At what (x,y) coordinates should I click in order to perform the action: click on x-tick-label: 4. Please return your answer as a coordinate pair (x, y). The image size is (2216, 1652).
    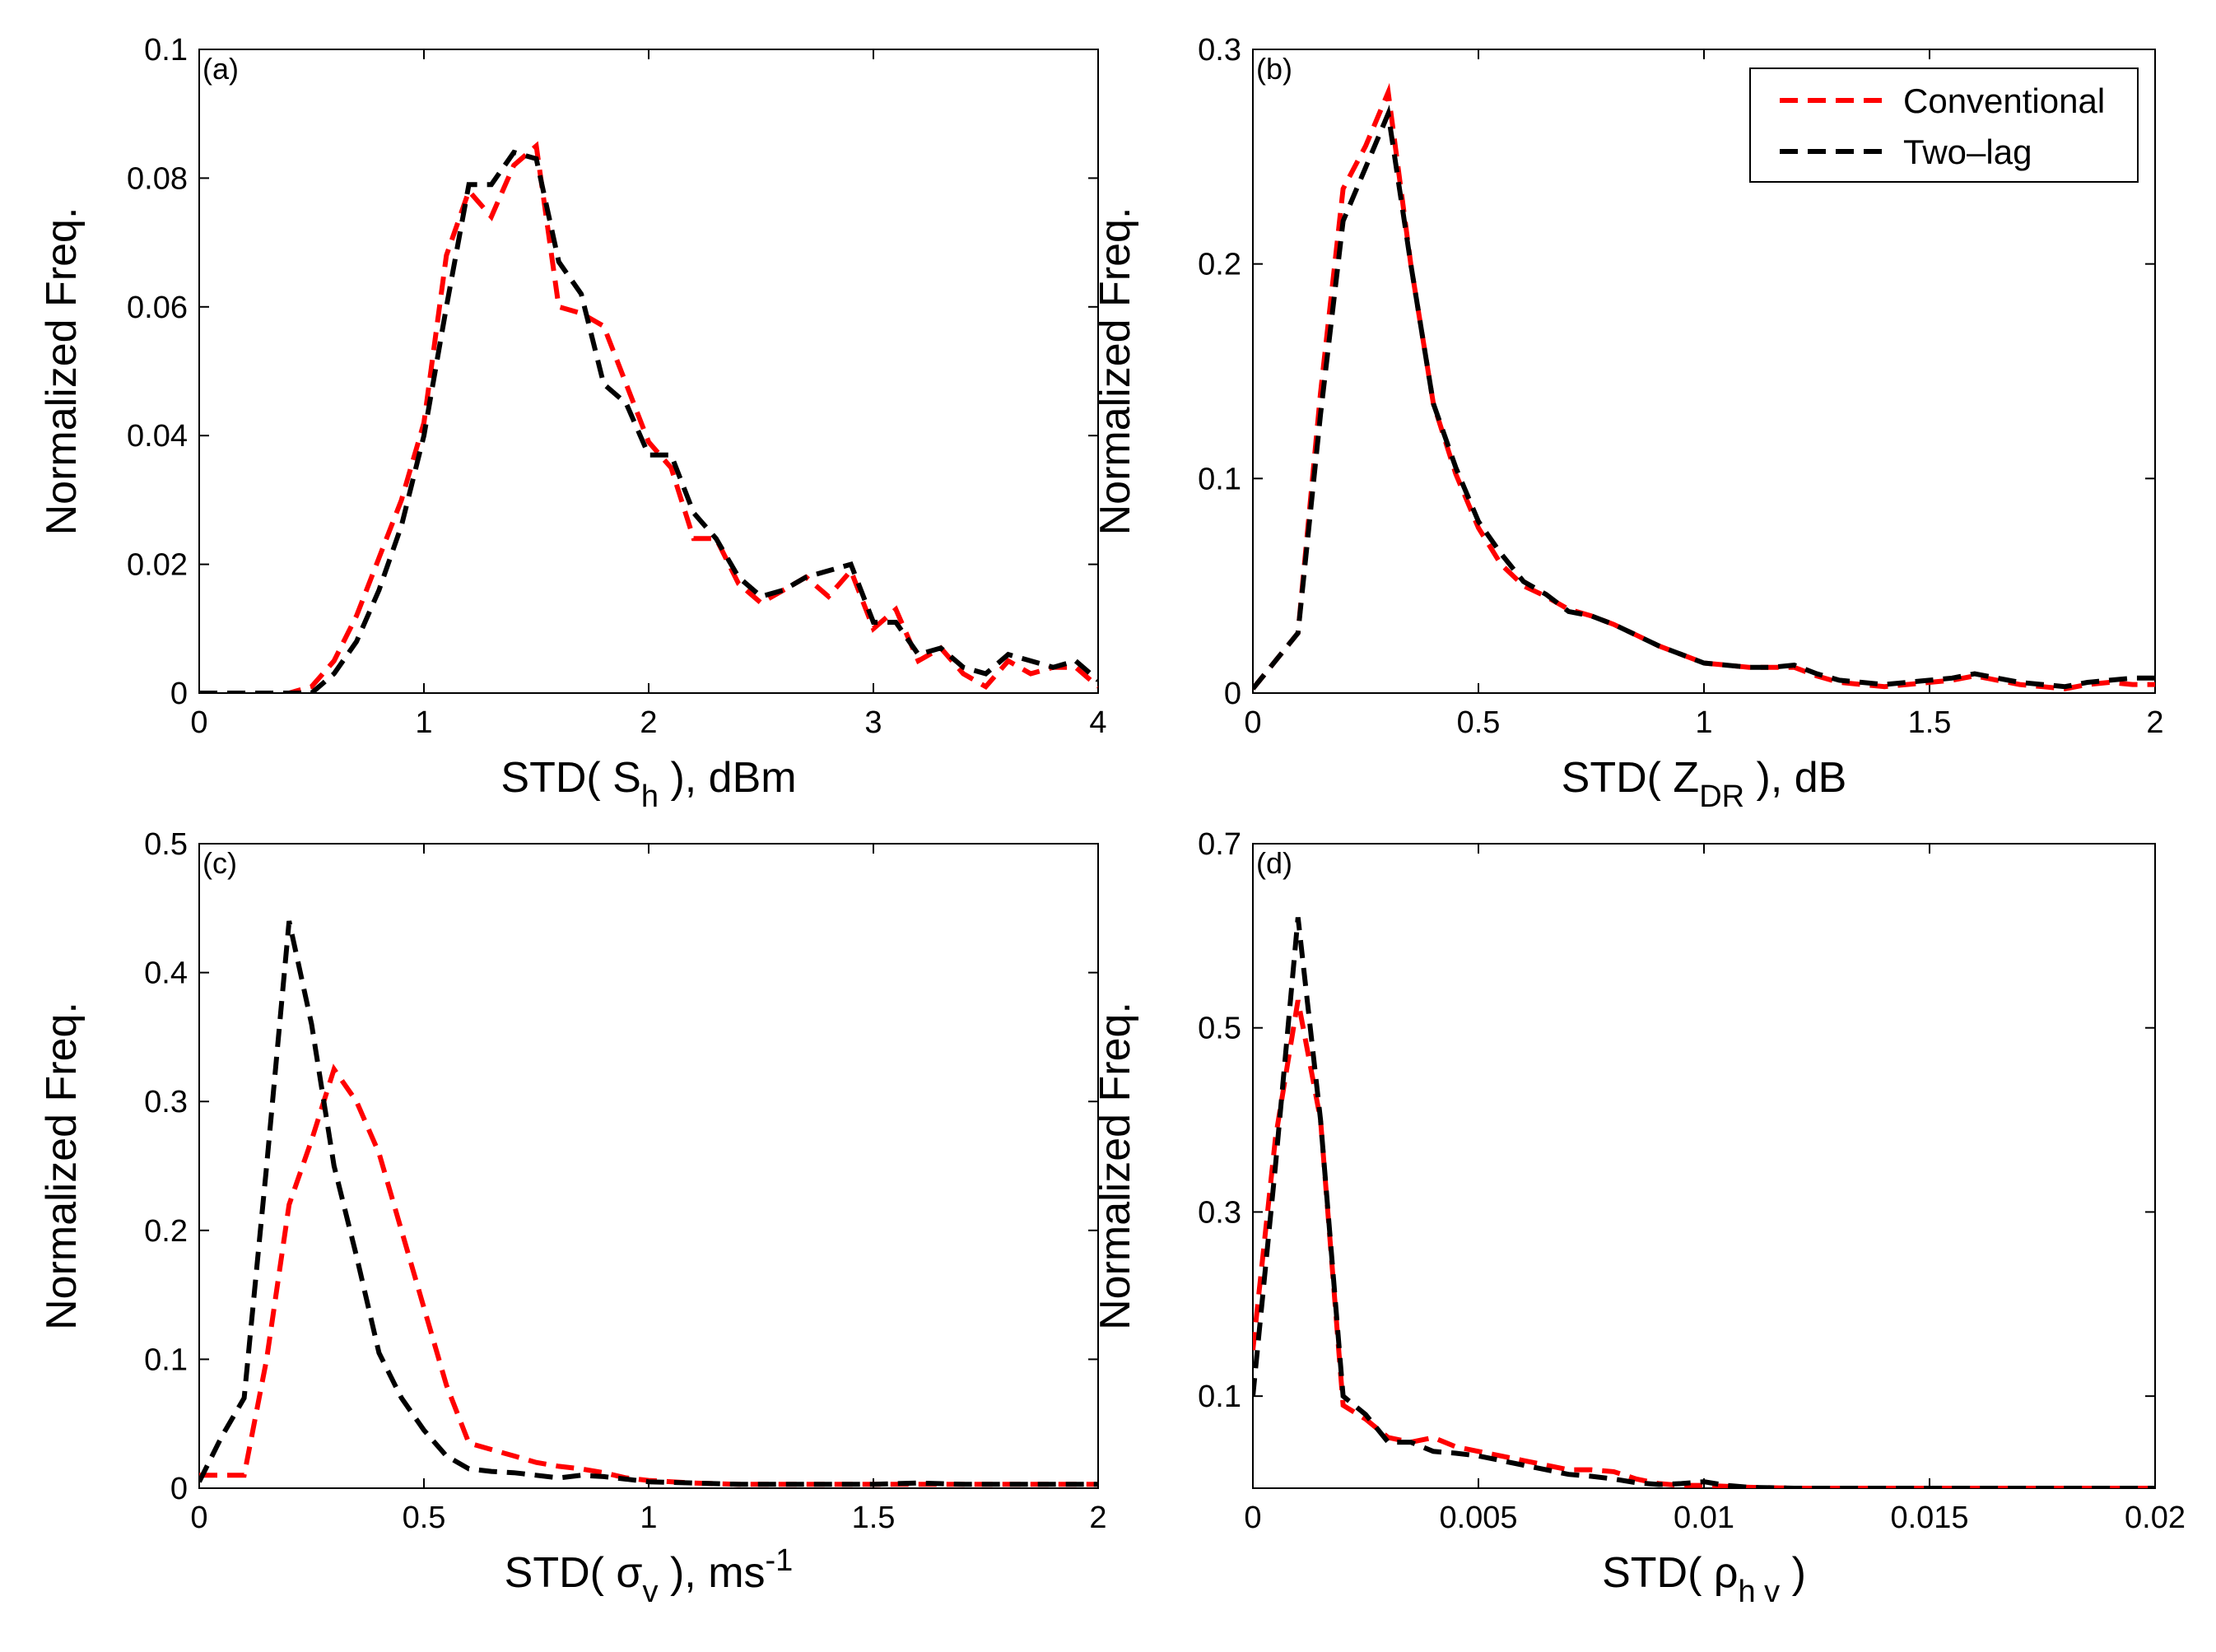
    Looking at the image, I should click on (1097, 722).